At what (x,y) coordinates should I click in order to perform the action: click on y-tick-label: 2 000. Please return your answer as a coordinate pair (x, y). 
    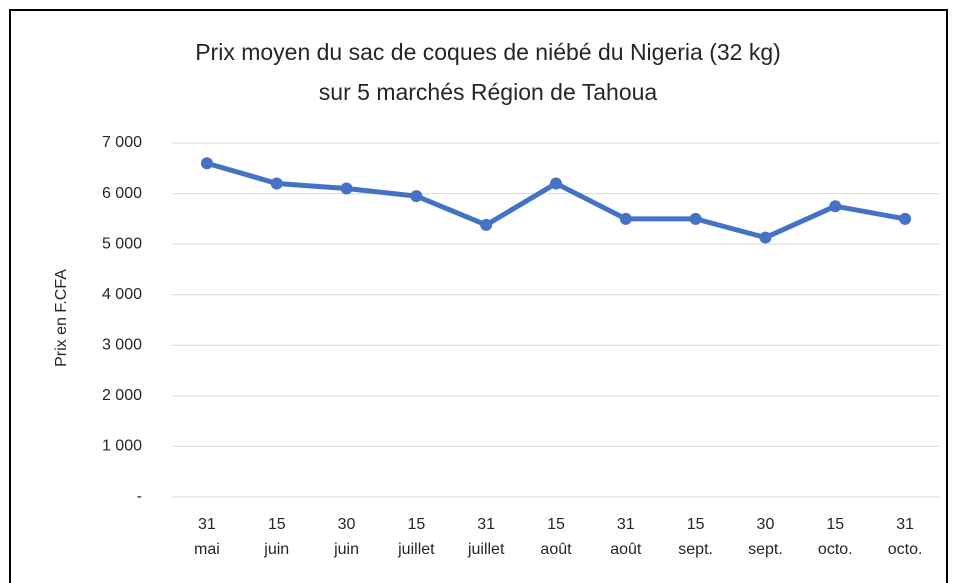
    Looking at the image, I should click on (122, 395).